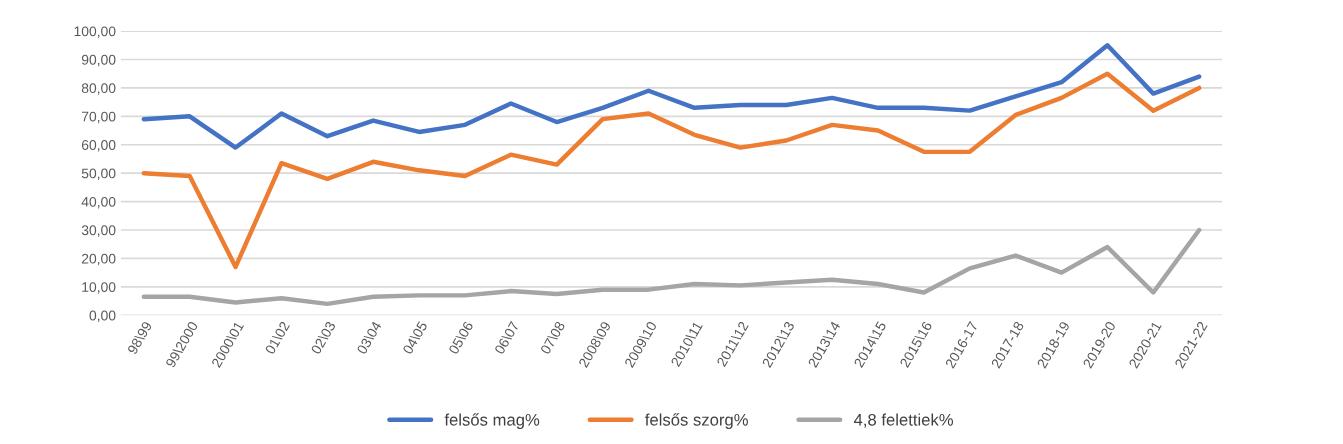 The width and height of the screenshot is (1343, 444). Describe the element at coordinates (696, 421) in the screenshot. I see `legend-label: felsős szorg%` at that location.